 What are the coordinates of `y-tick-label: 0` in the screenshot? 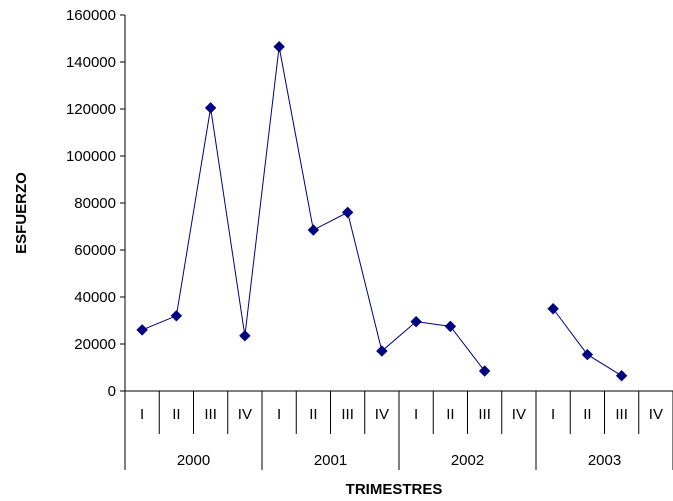 It's located at (112, 391).